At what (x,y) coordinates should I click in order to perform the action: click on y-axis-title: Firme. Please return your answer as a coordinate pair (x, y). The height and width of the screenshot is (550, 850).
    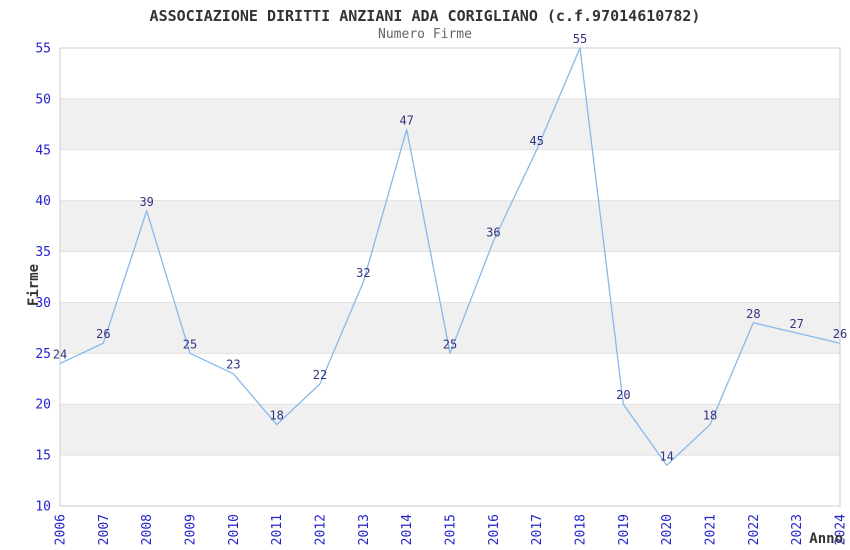
    Looking at the image, I should click on (34, 285).